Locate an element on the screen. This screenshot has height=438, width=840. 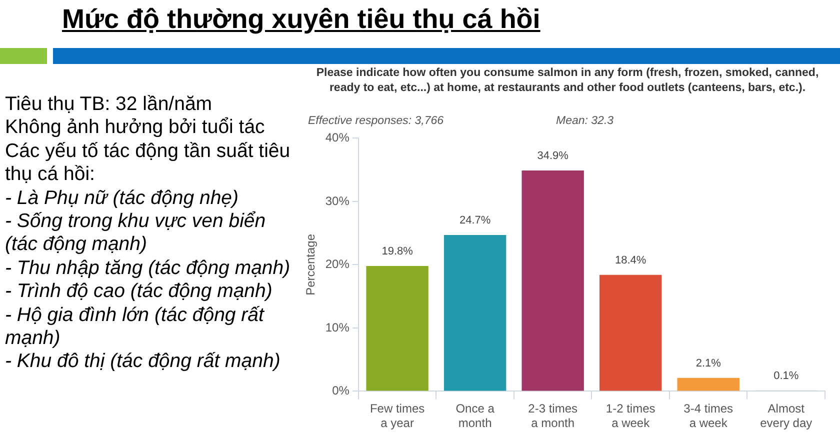
chart-subtitle: Please indicate how often you consume salmon in any form (fresh, frozen, smoked, canned, ready to eat, etc...) at home, at restaurants and other food outlets (canteens, bars, etc.). is located at coordinates (567, 81).